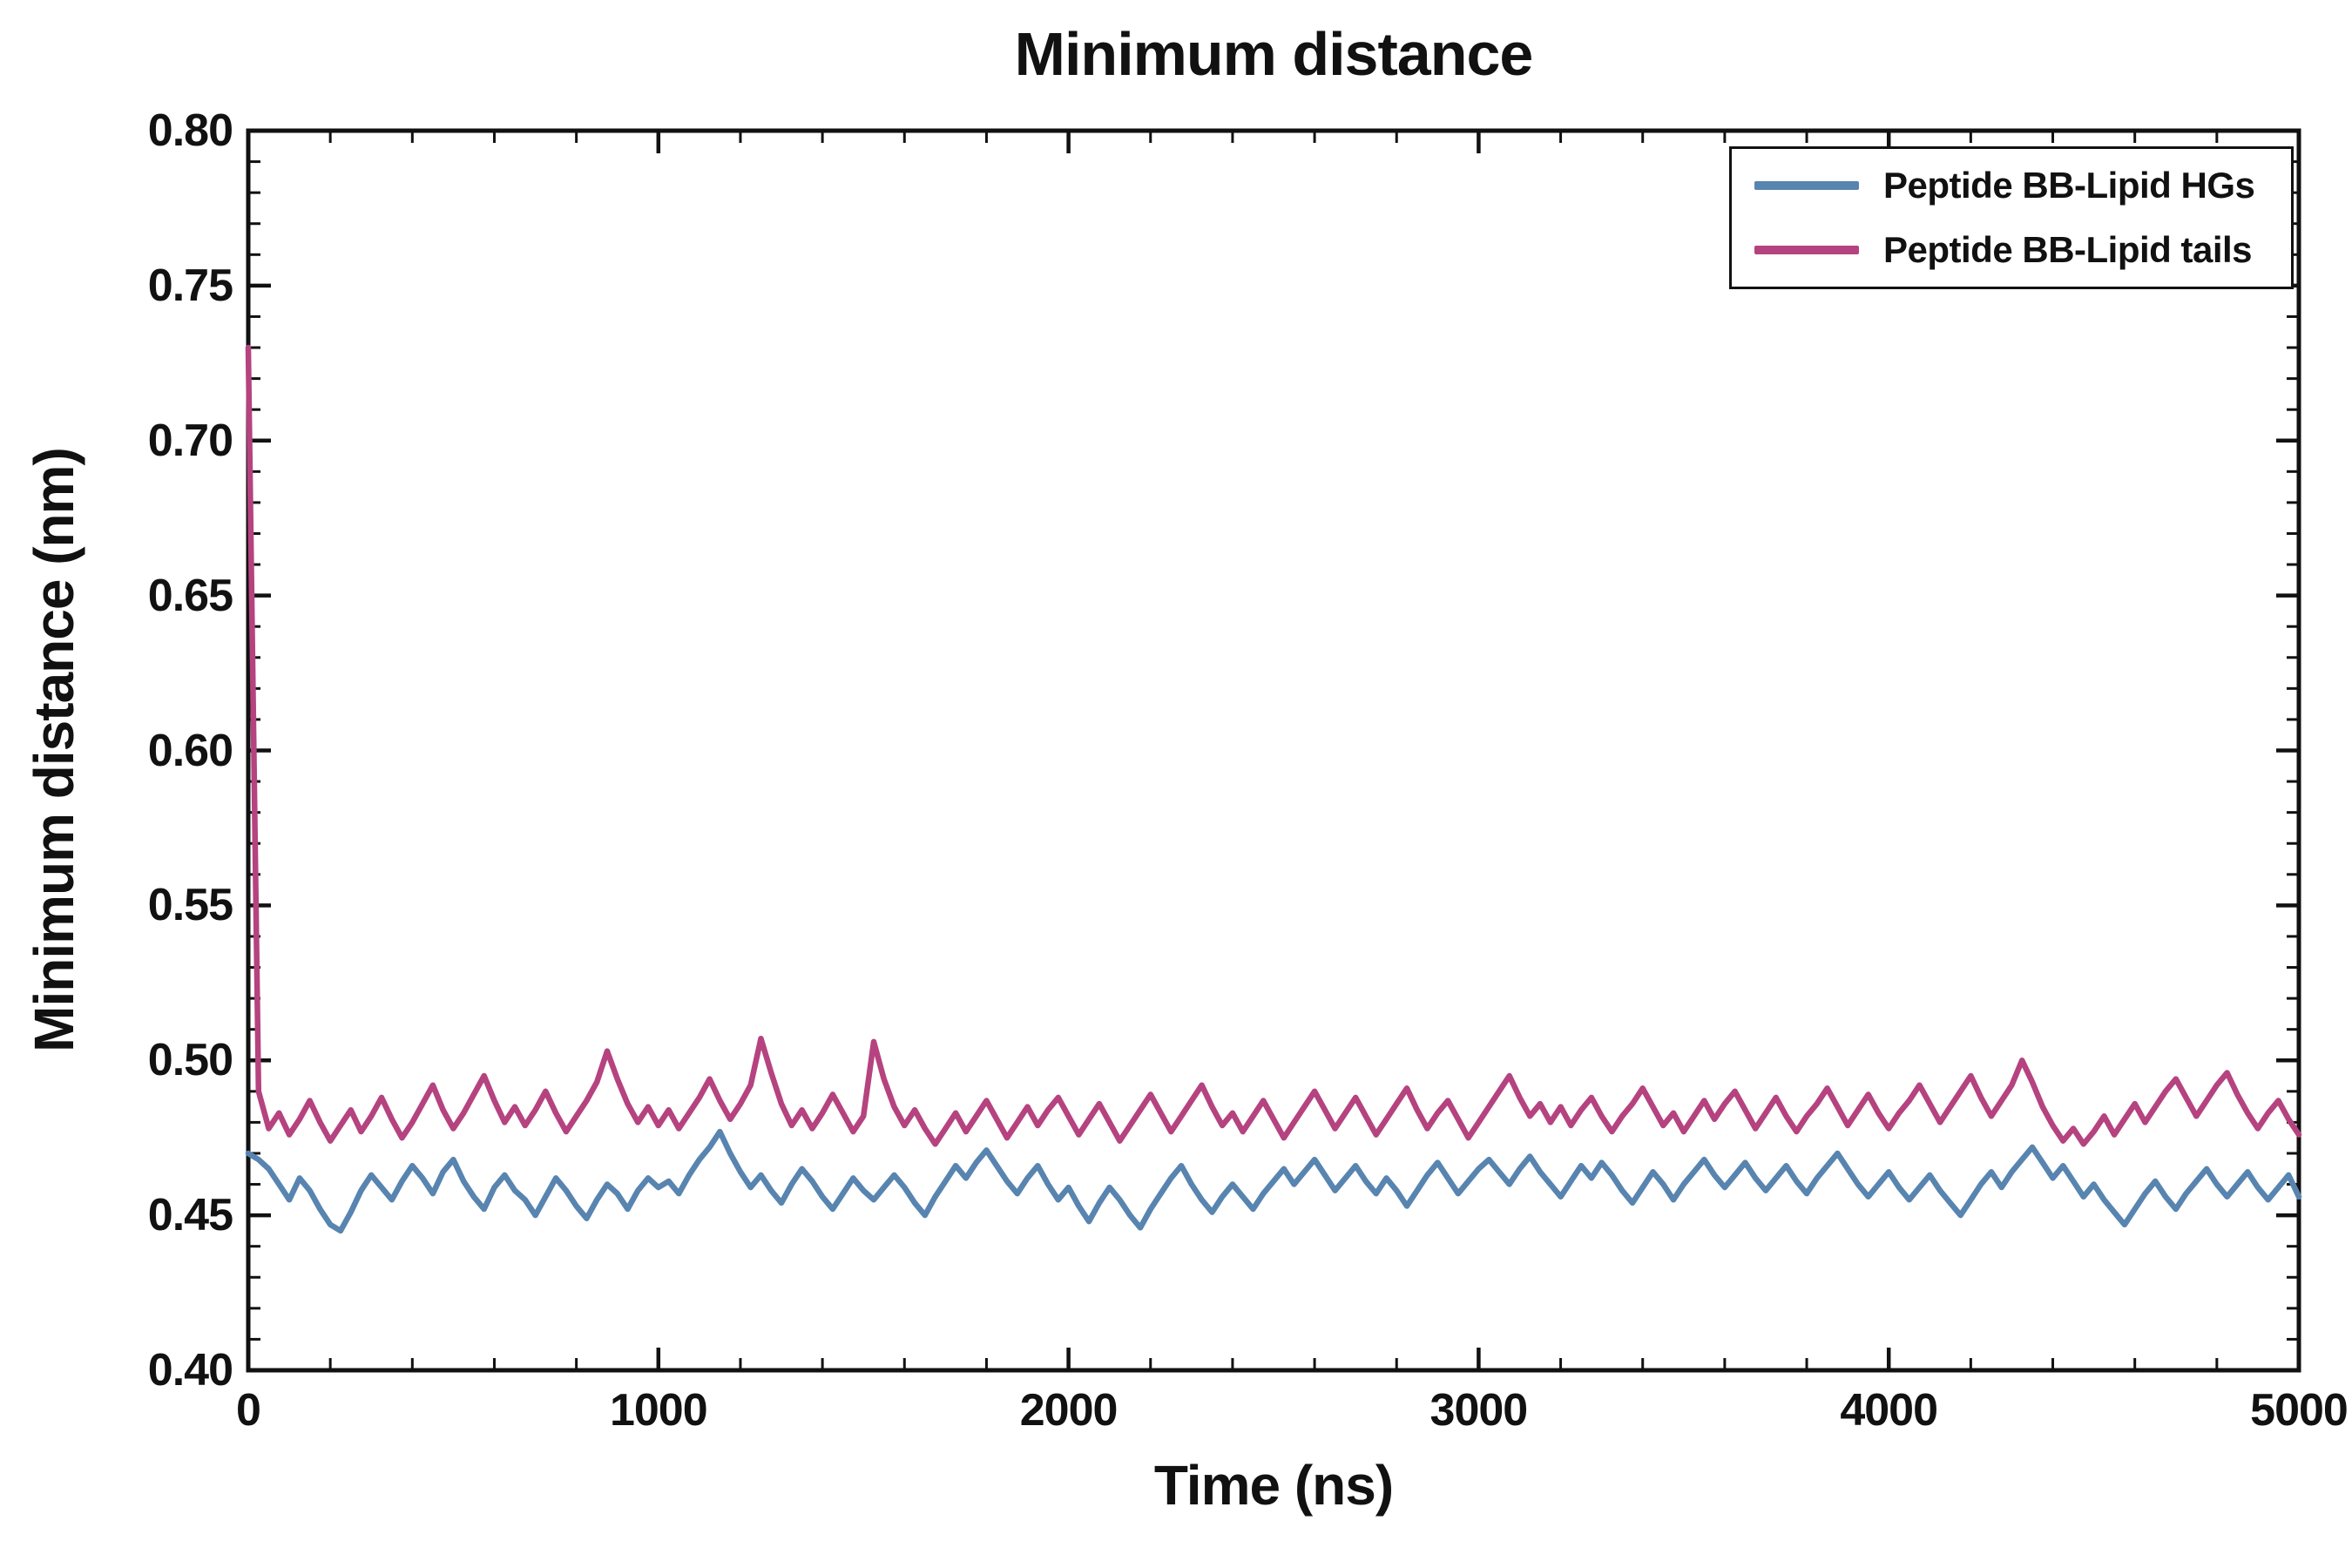 The image size is (2352, 1568). Describe the element at coordinates (190, 1215) in the screenshot. I see `y-tick-label: 0.45` at that location.